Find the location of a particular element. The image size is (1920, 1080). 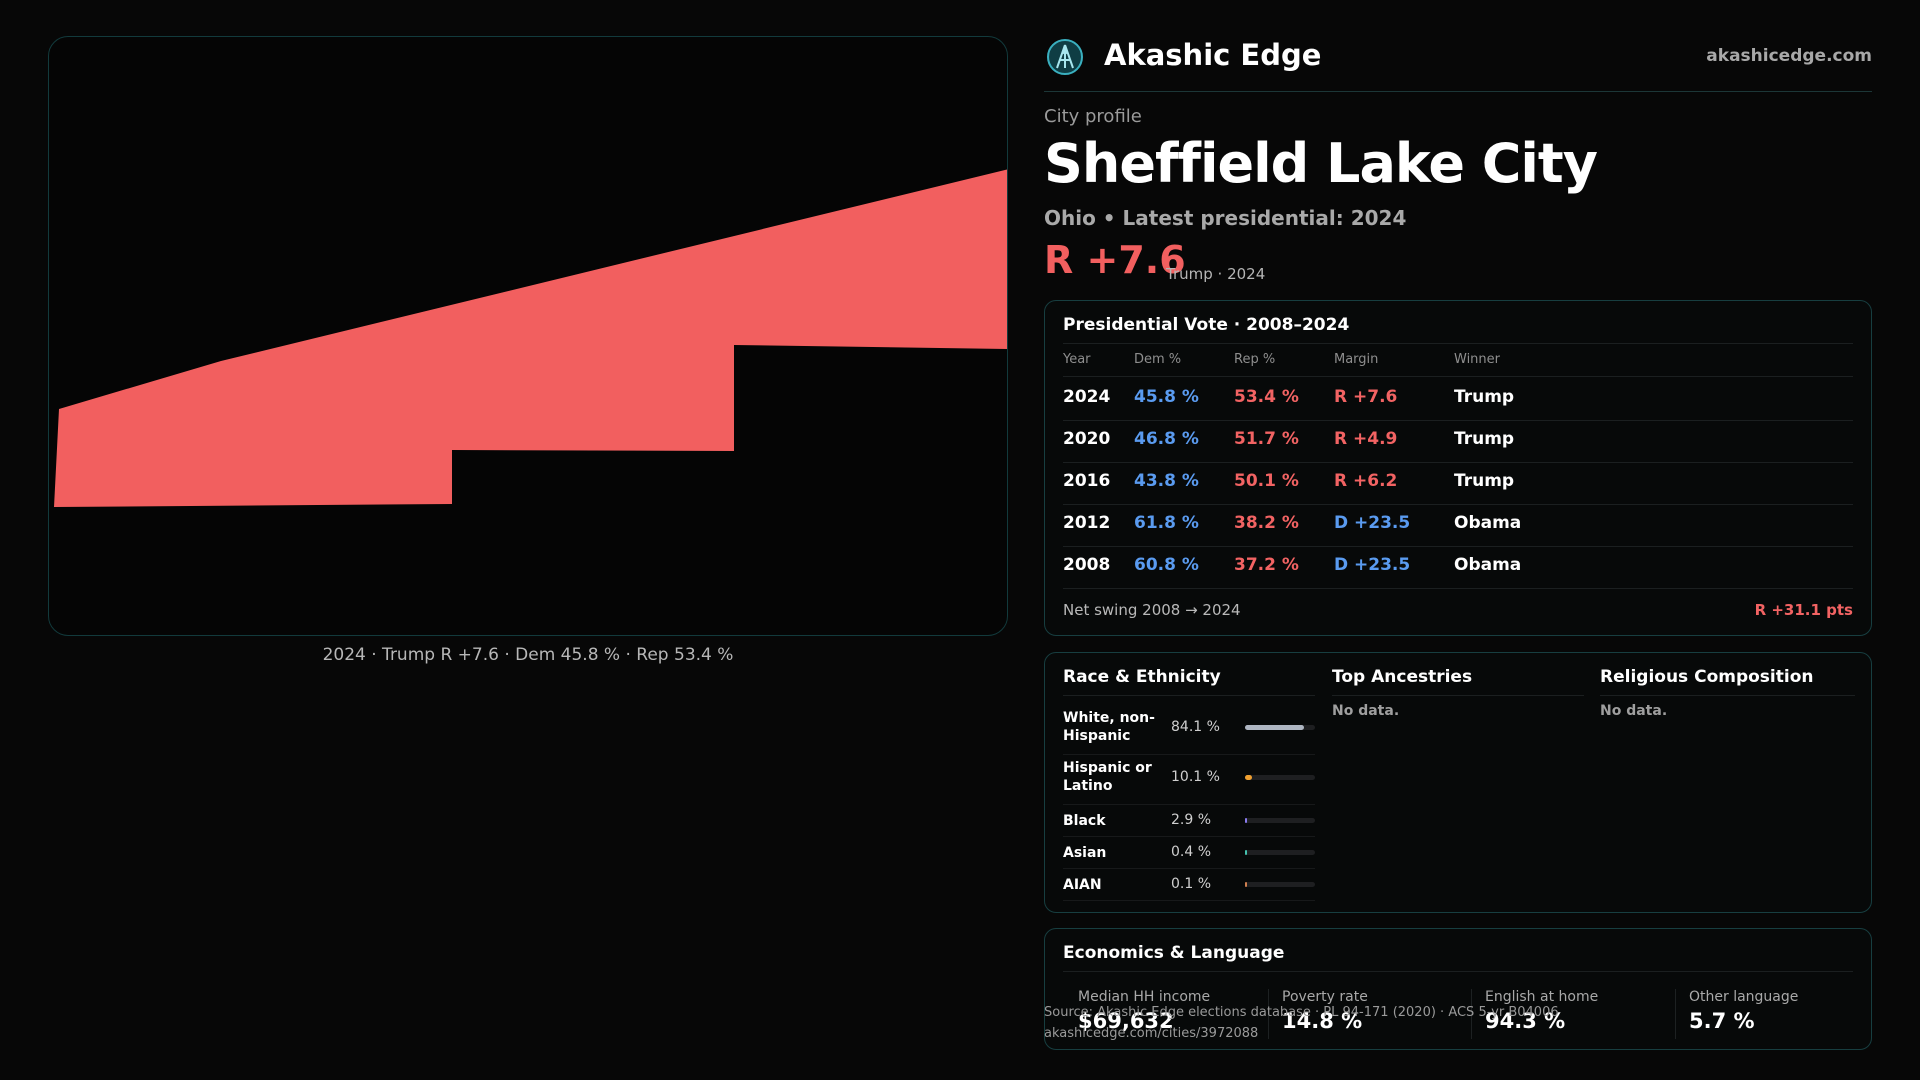

cell-year: 2008 is located at coordinates (1087, 565).